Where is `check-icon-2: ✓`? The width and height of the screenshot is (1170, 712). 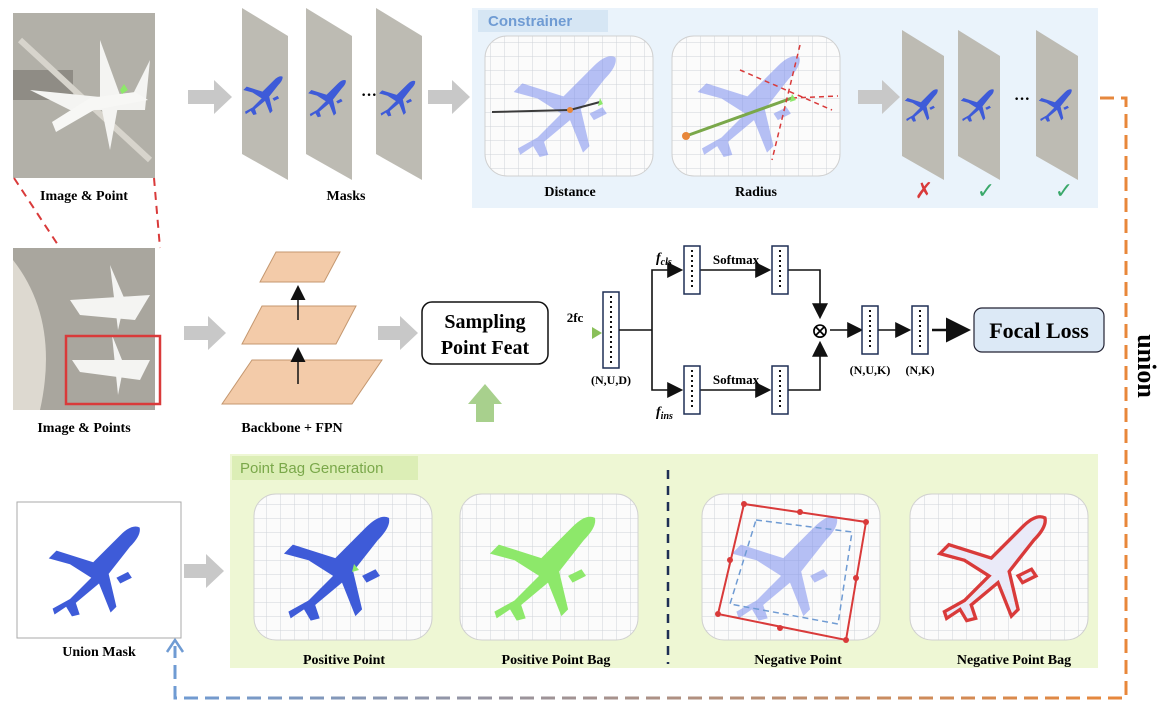
check-icon-2: ✓ is located at coordinates (1064, 190).